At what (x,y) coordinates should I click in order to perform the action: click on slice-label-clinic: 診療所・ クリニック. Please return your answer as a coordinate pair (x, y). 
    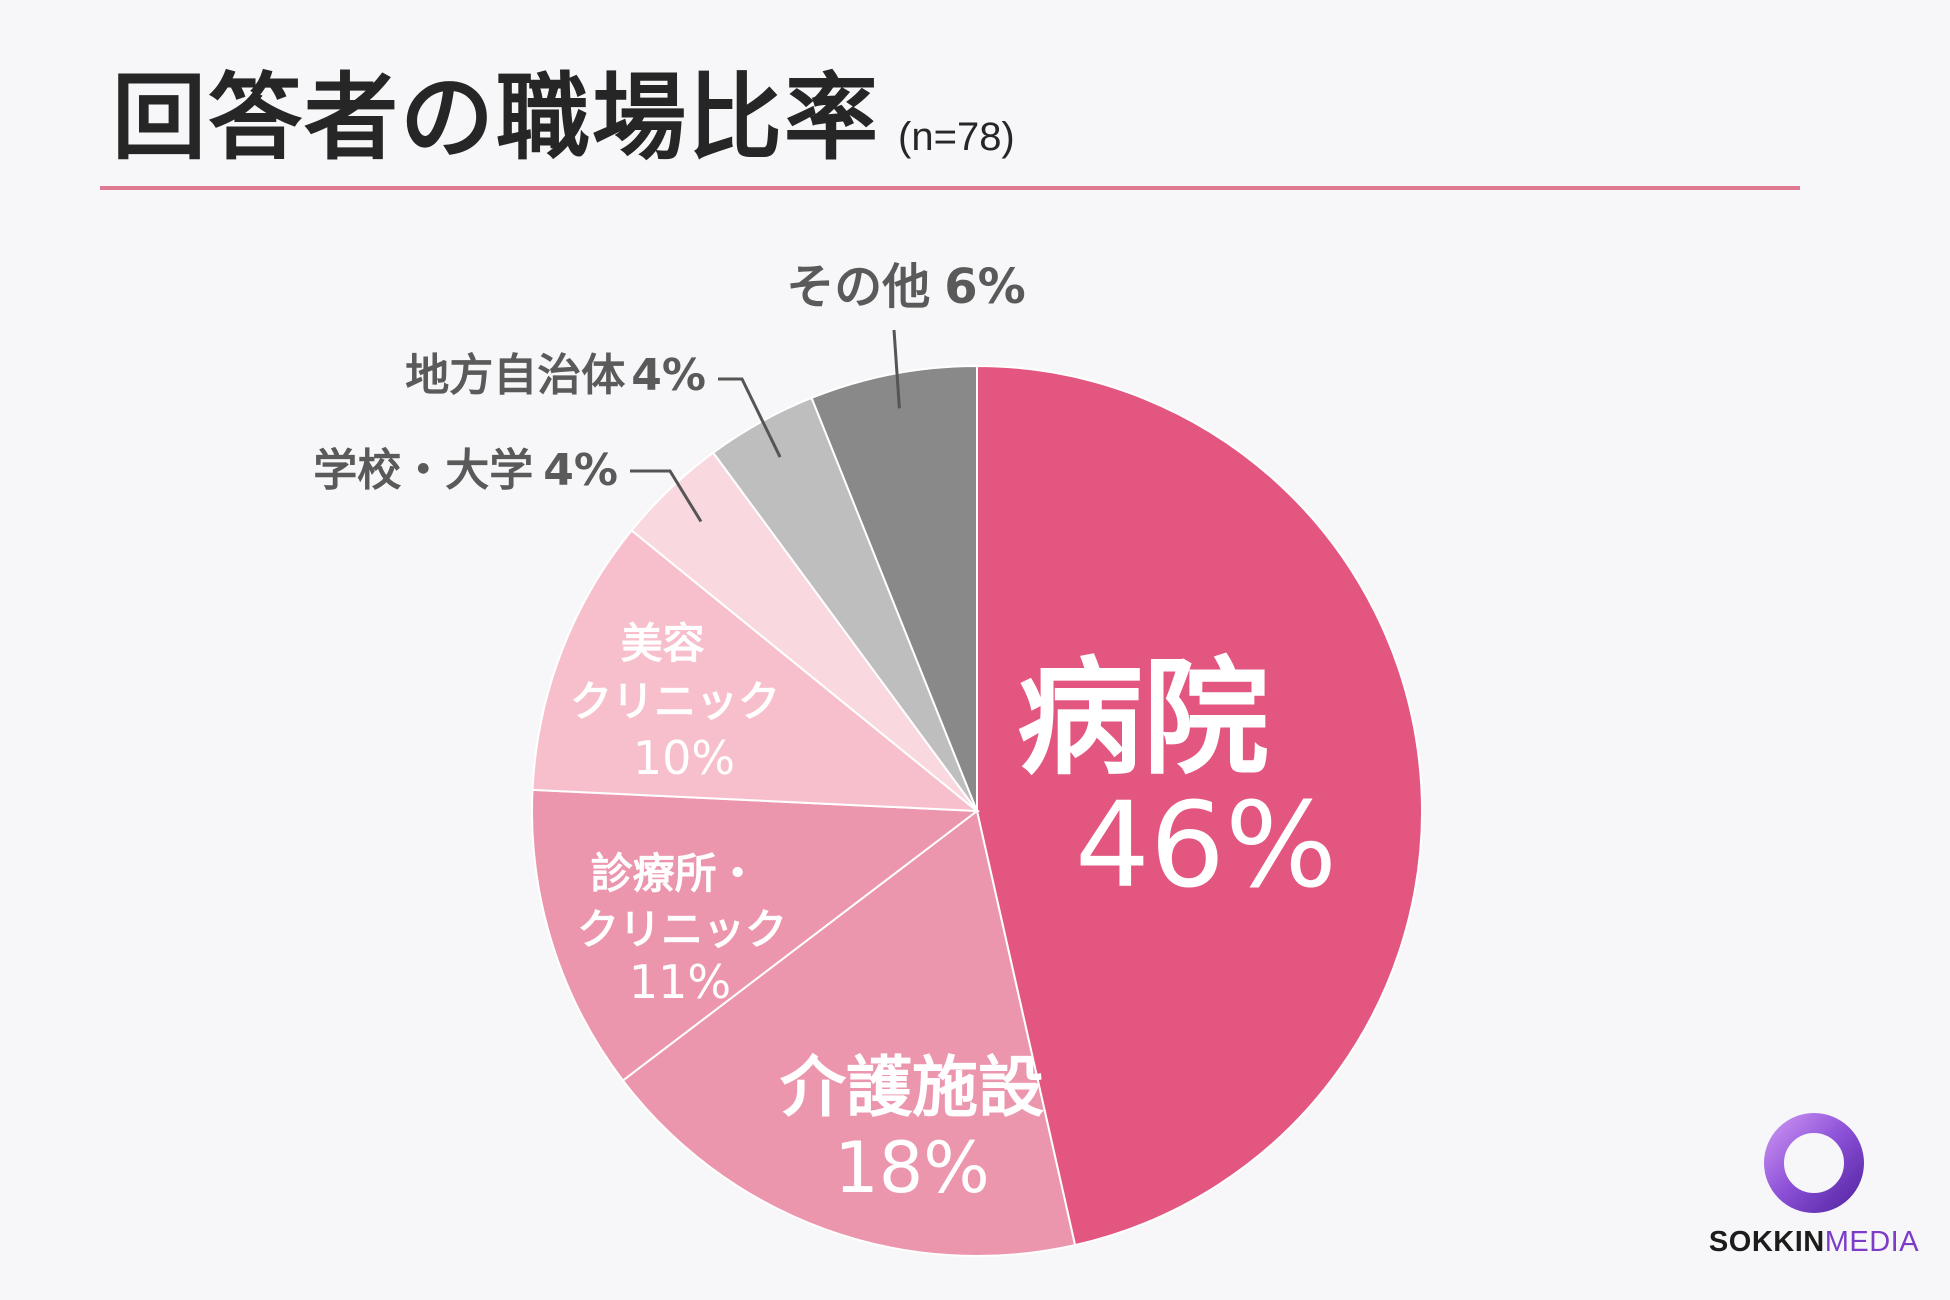
    Looking at the image, I should click on (682, 901).